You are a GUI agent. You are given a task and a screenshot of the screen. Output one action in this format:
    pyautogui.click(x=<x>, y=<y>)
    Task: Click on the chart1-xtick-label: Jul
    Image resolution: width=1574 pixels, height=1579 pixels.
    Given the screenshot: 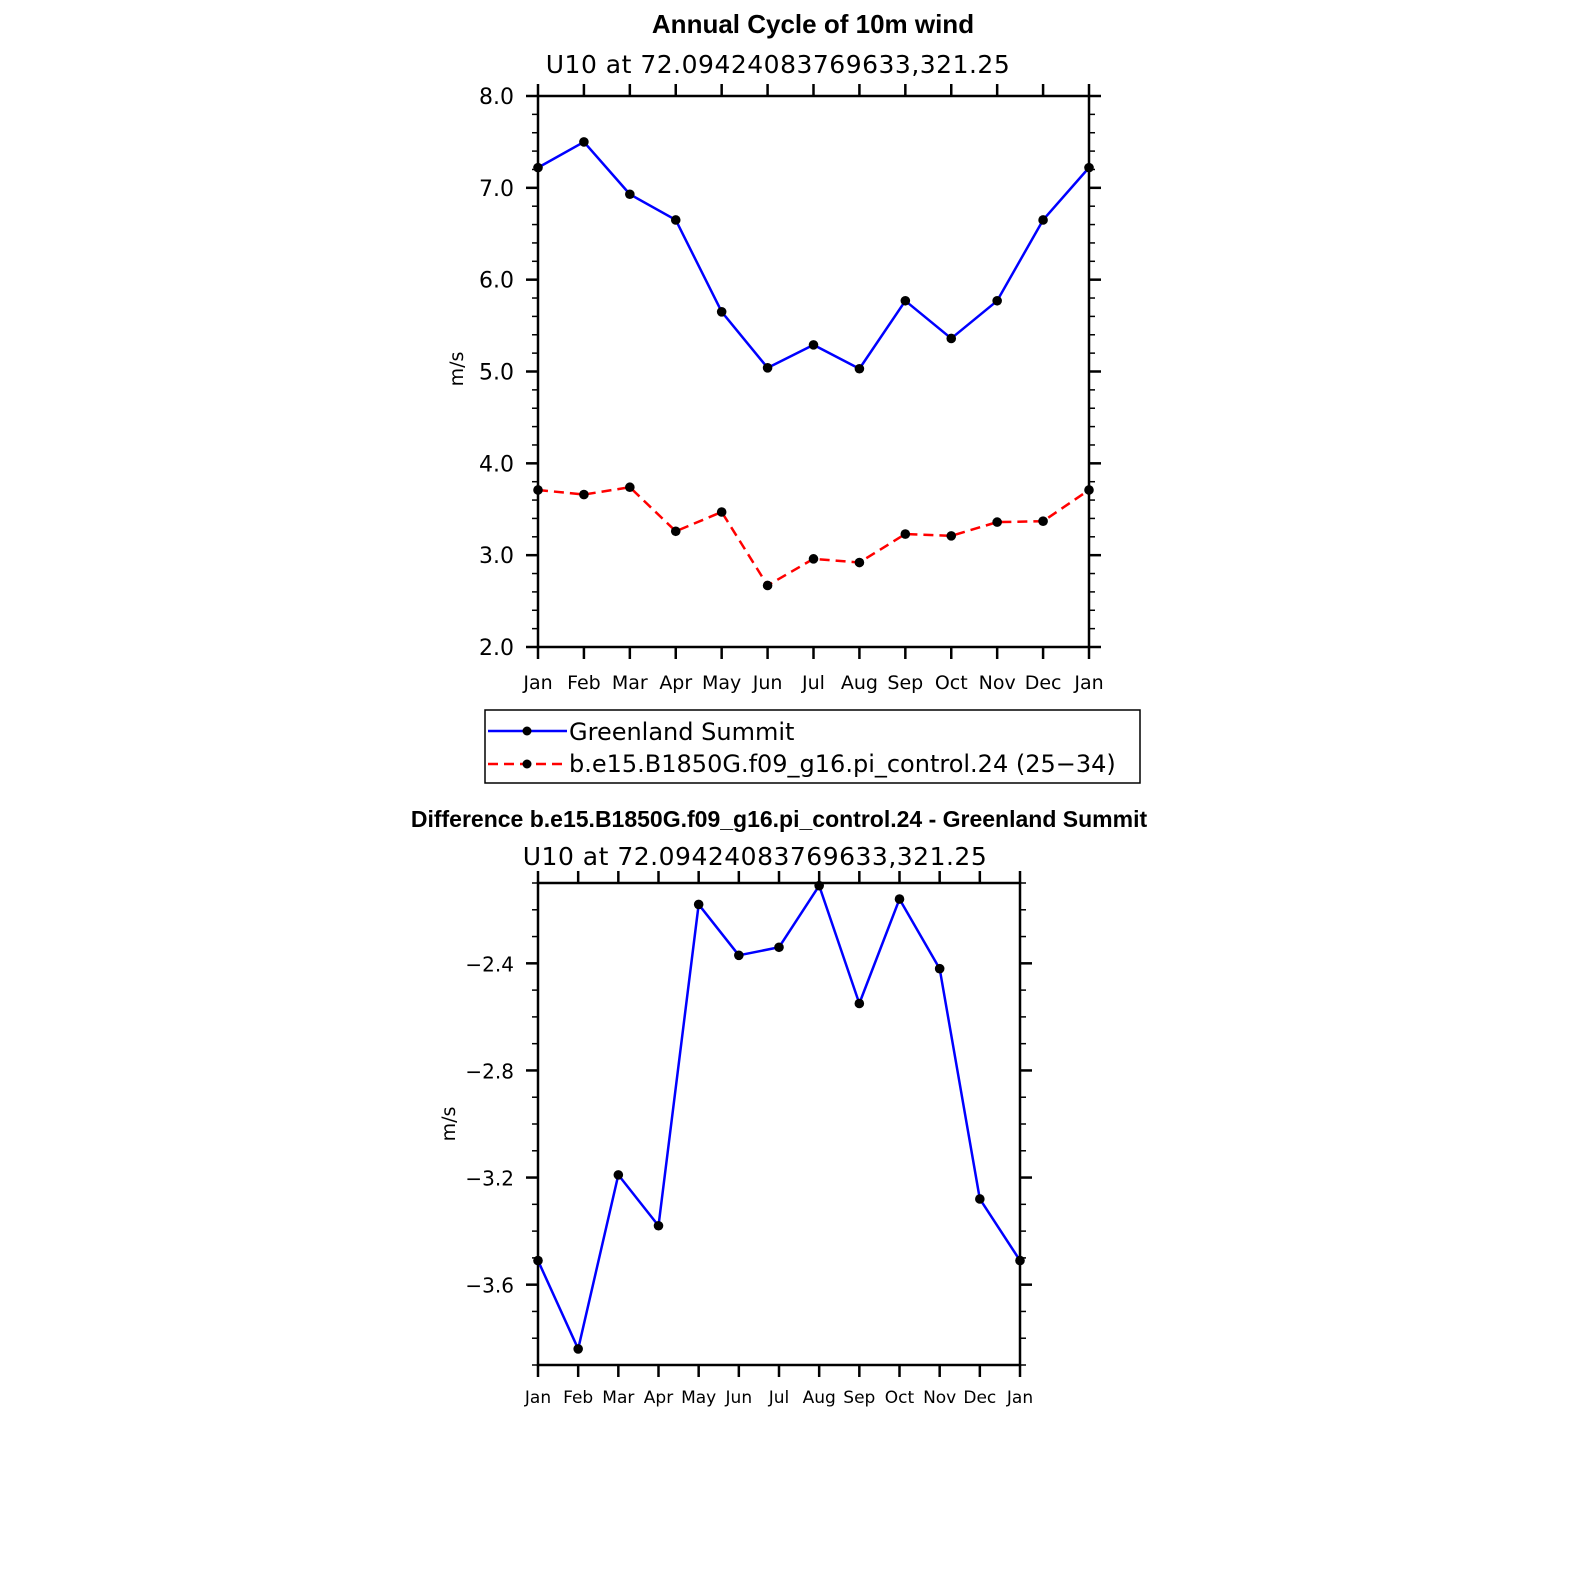 What is the action you would take?
    pyautogui.click(x=813, y=683)
    